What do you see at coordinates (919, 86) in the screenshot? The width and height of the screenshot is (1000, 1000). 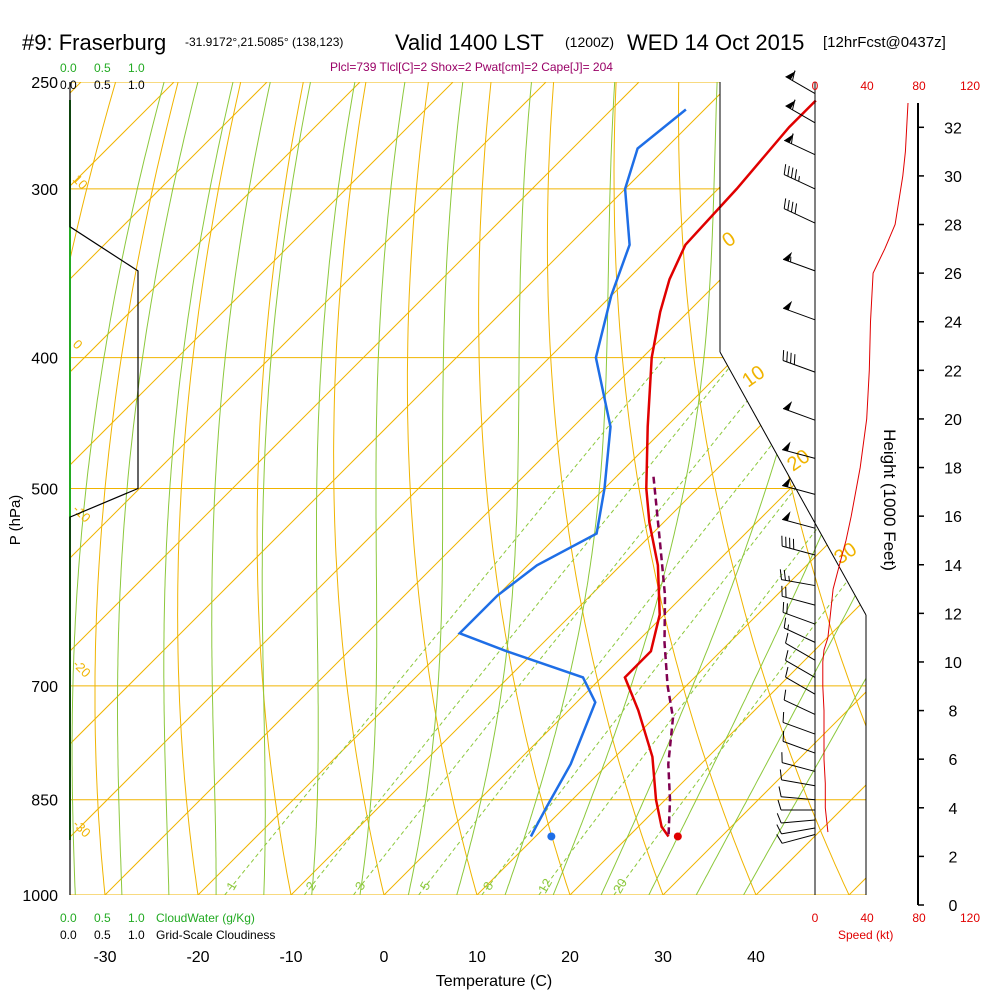 I see `wind-speed-tick-top-2: 80` at bounding box center [919, 86].